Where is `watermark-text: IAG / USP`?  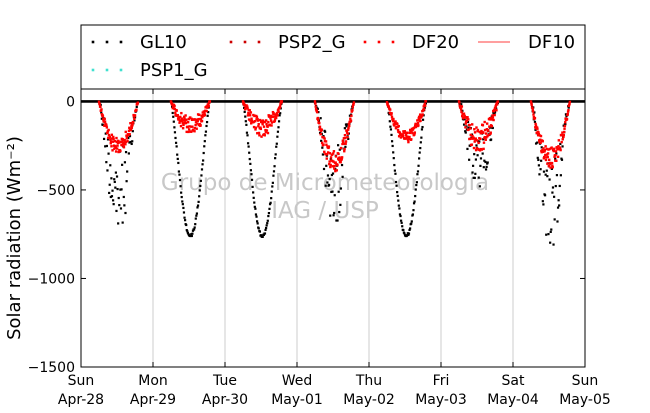 watermark-text: IAG / USP is located at coordinates (325, 211).